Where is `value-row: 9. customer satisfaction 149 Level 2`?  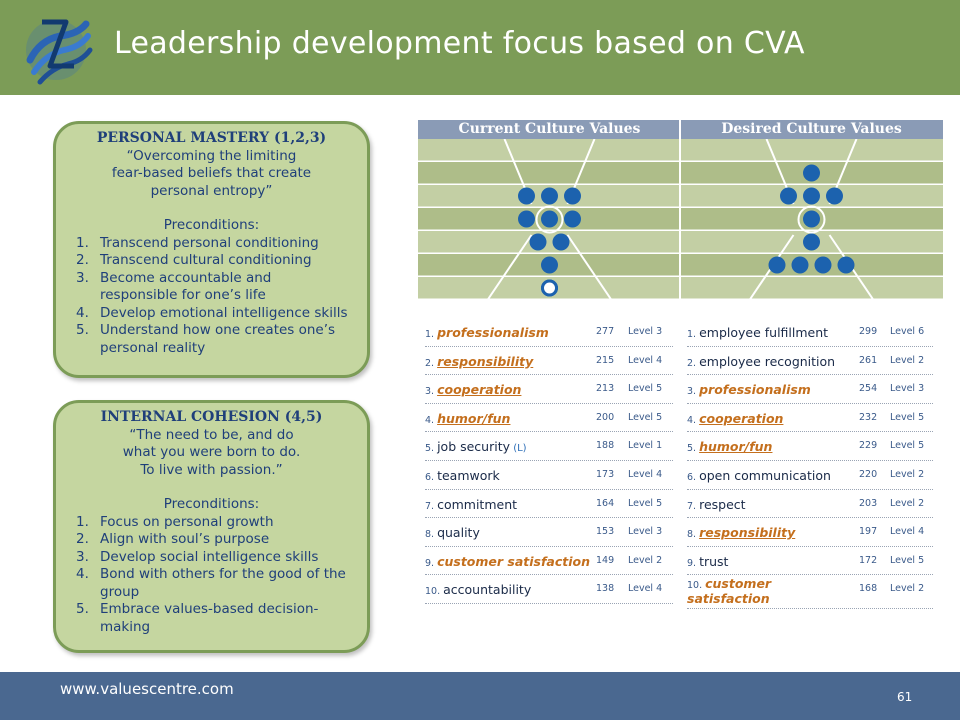 value-row: 9. customer satisfaction 149 Level 2 is located at coordinates (549, 561).